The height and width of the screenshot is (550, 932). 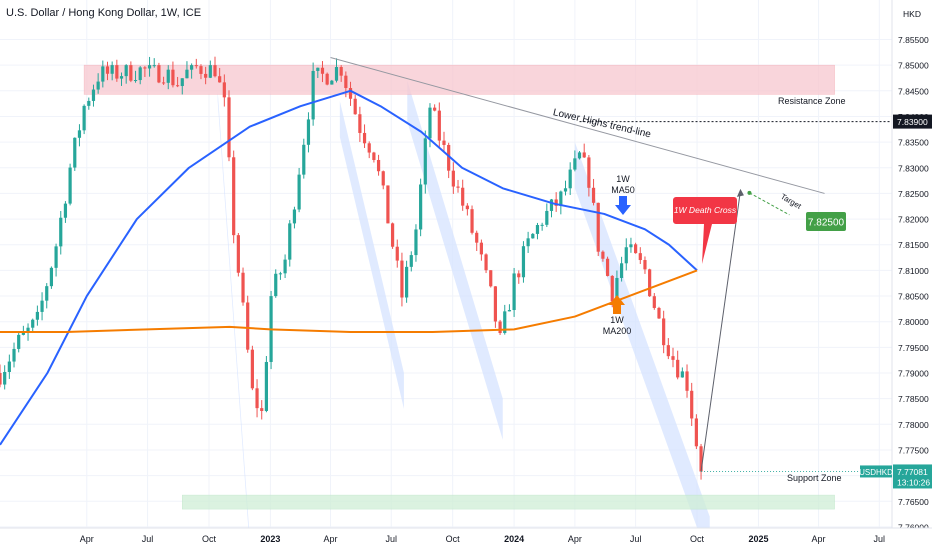 What do you see at coordinates (913, 450) in the screenshot?
I see `price-tick-label: 7.77500` at bounding box center [913, 450].